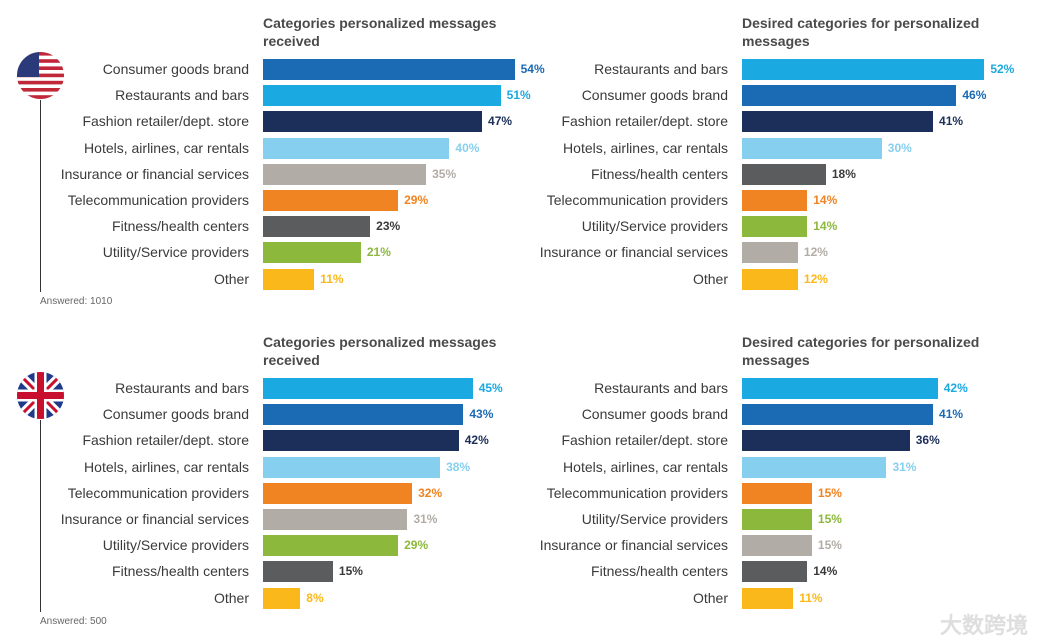  I want to click on us-answered-note: Answered: 1010, so click(76, 301).